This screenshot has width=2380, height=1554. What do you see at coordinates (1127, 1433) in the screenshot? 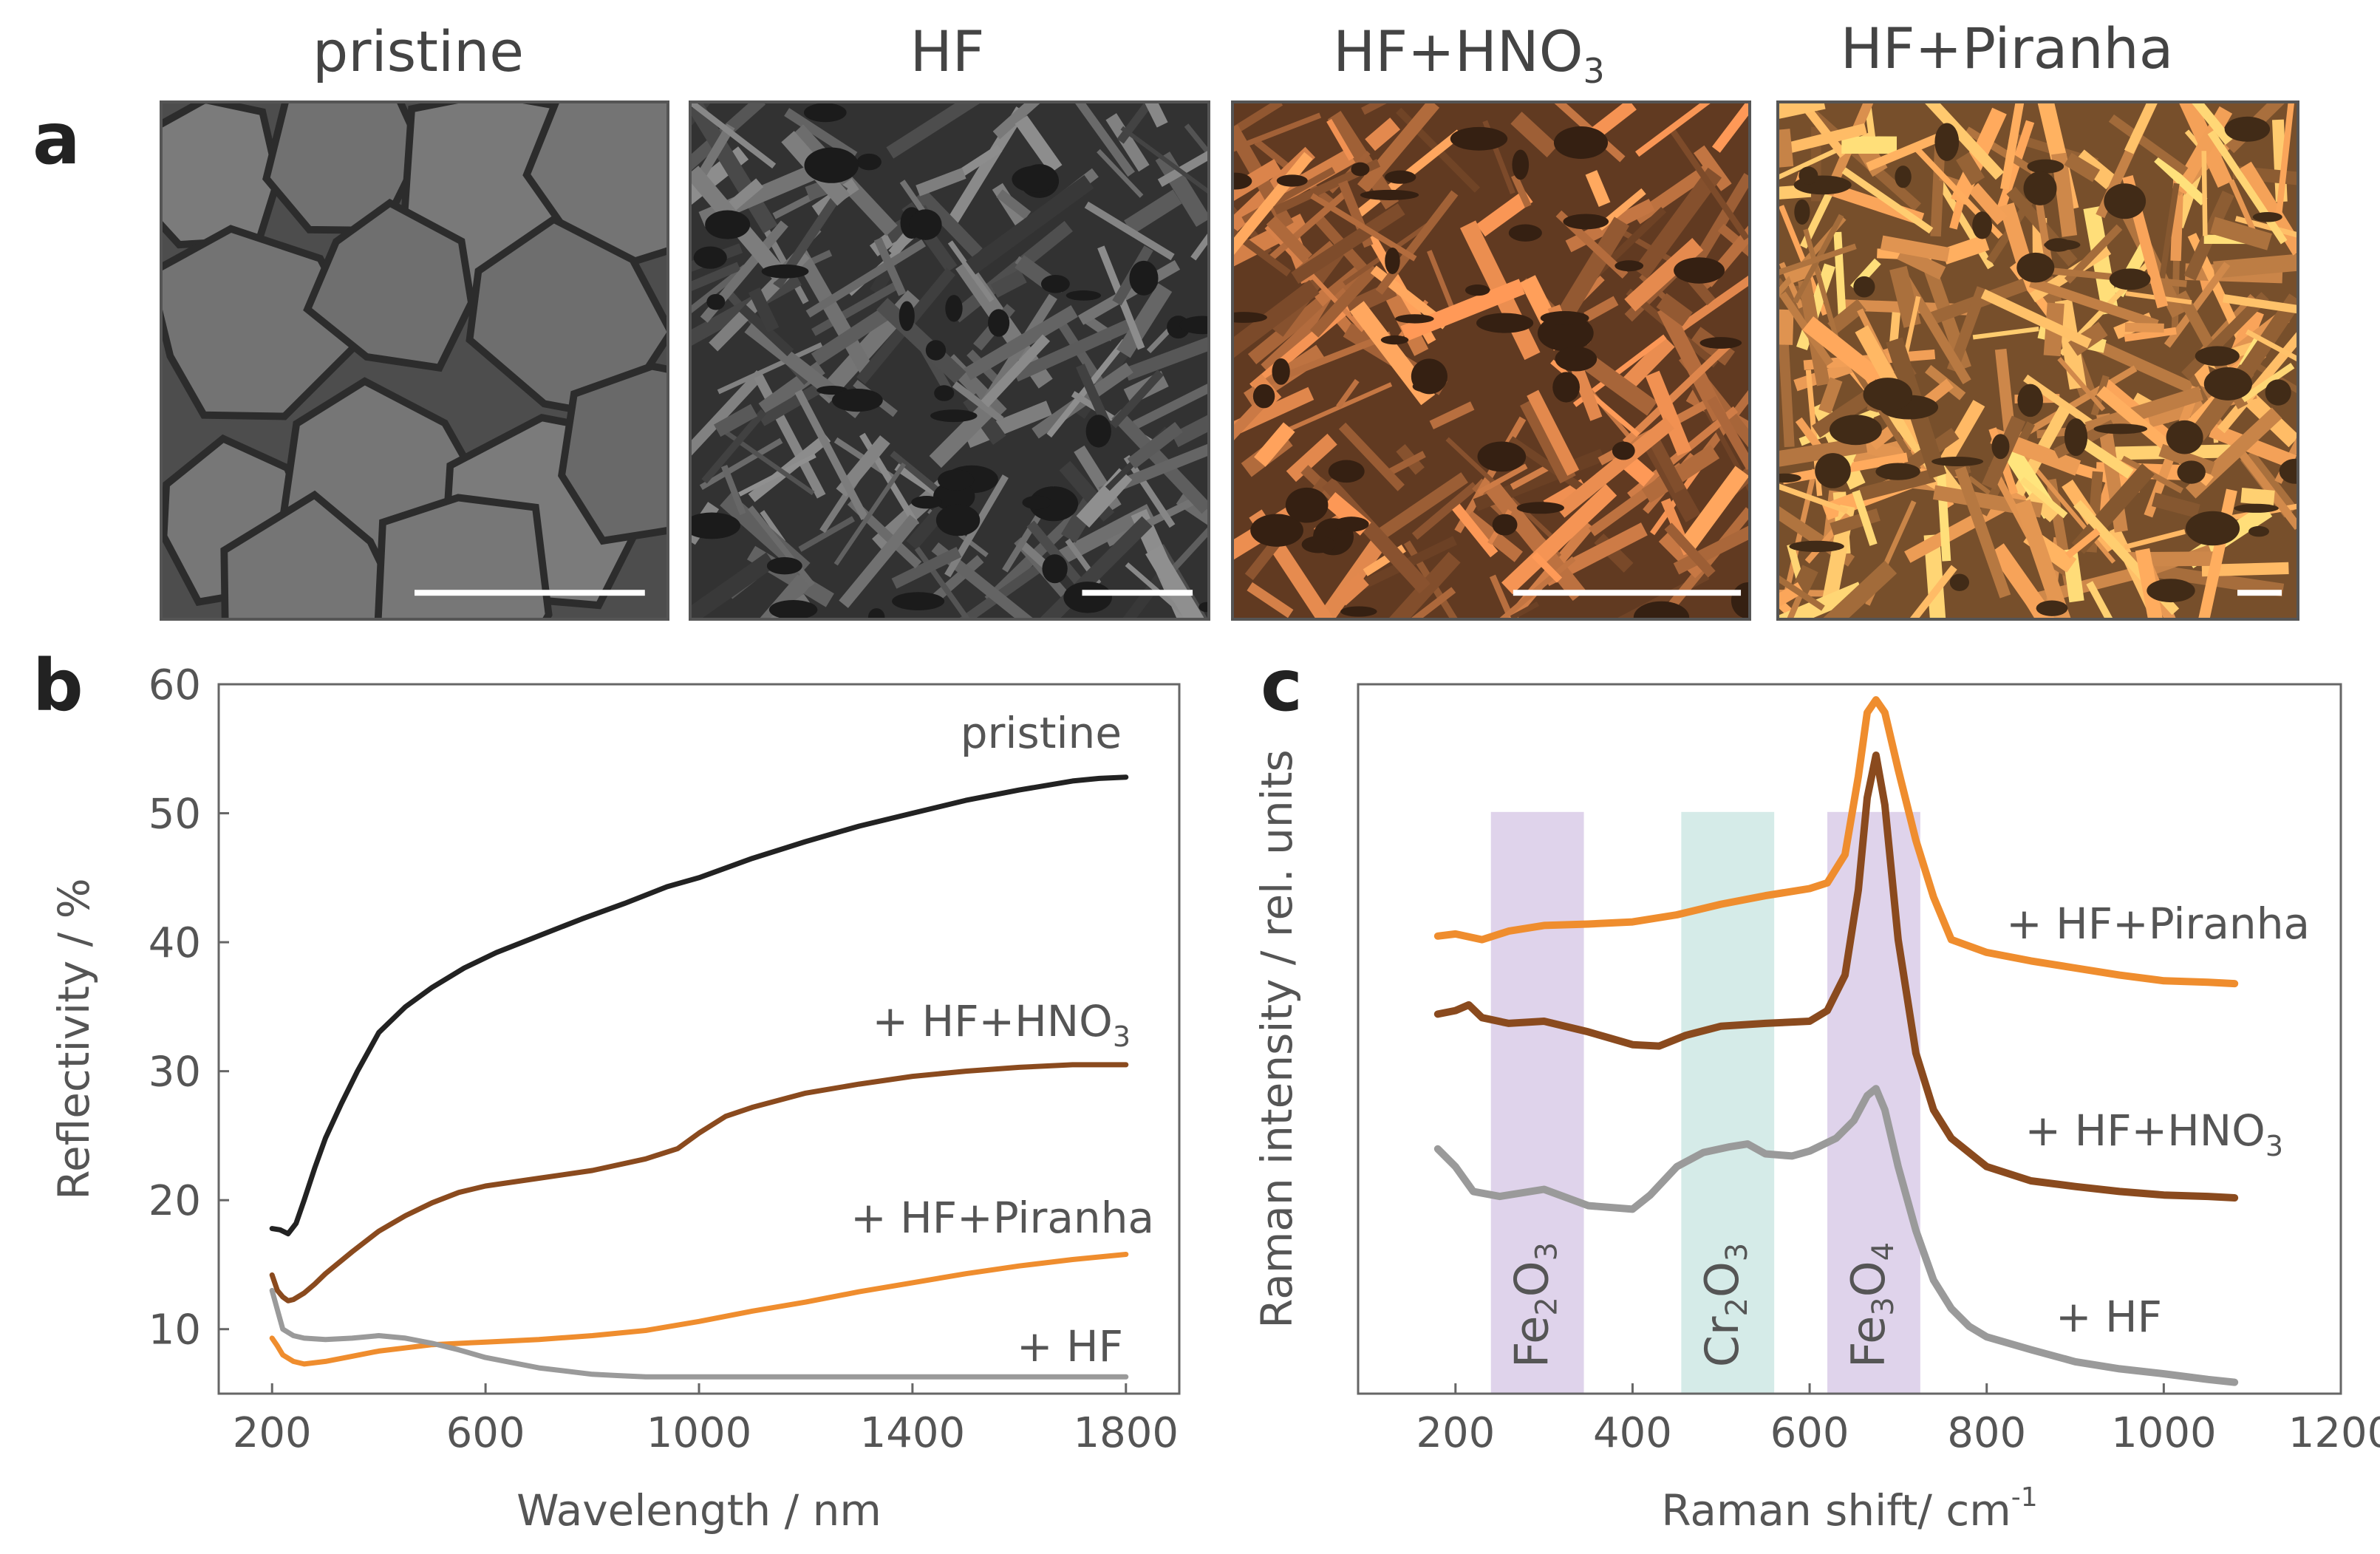
I see `x-tick-label: 1800` at bounding box center [1127, 1433].